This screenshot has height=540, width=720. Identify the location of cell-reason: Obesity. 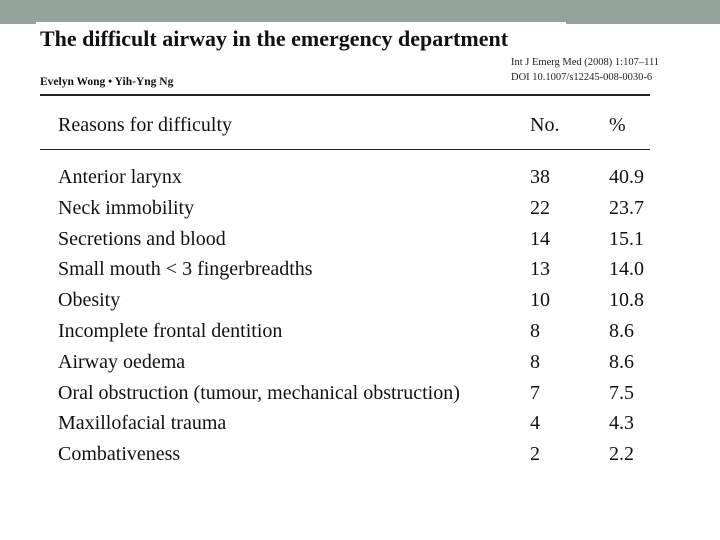
(89, 300).